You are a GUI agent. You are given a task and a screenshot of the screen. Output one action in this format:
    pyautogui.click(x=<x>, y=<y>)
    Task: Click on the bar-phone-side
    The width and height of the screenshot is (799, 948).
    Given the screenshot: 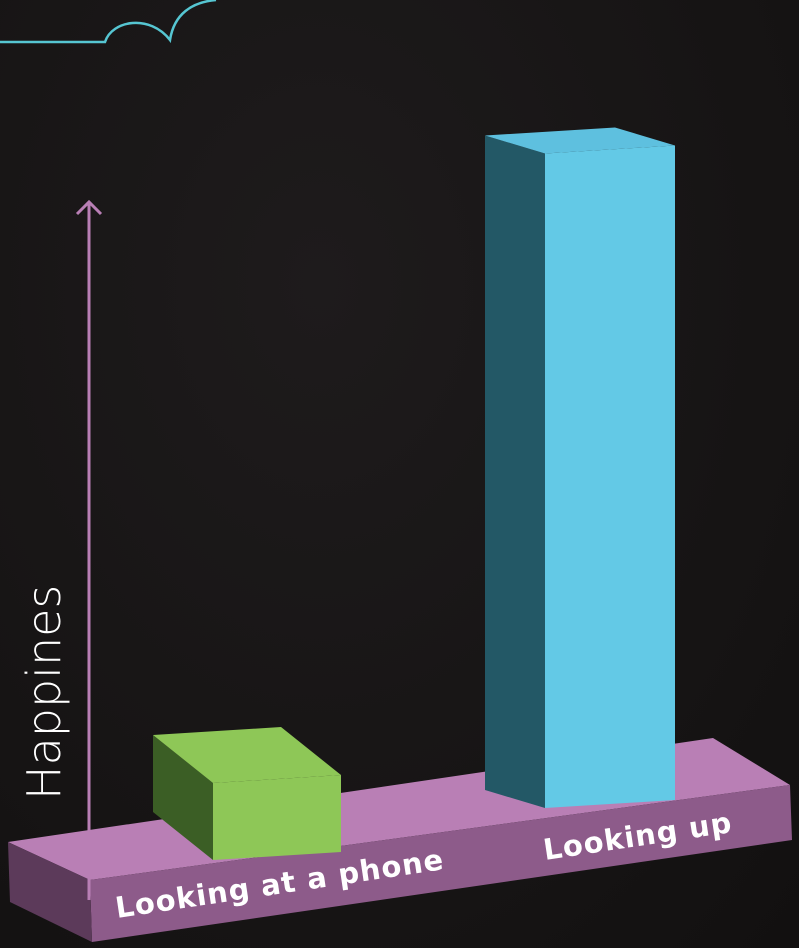 What is the action you would take?
    pyautogui.click(x=183, y=797)
    